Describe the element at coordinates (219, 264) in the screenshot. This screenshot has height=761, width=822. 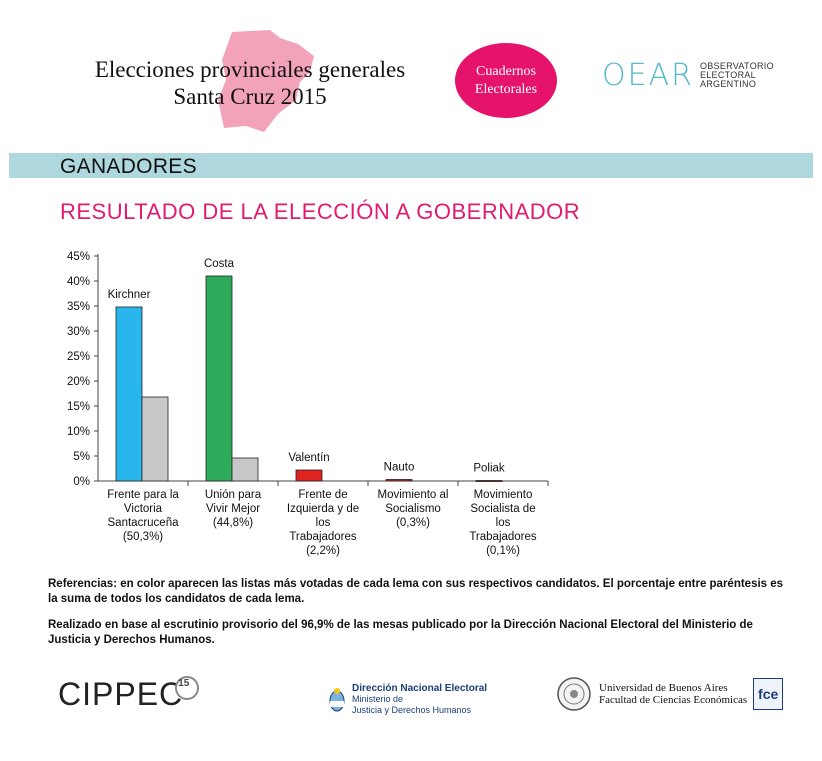
I see `candidate-label: Costa` at that location.